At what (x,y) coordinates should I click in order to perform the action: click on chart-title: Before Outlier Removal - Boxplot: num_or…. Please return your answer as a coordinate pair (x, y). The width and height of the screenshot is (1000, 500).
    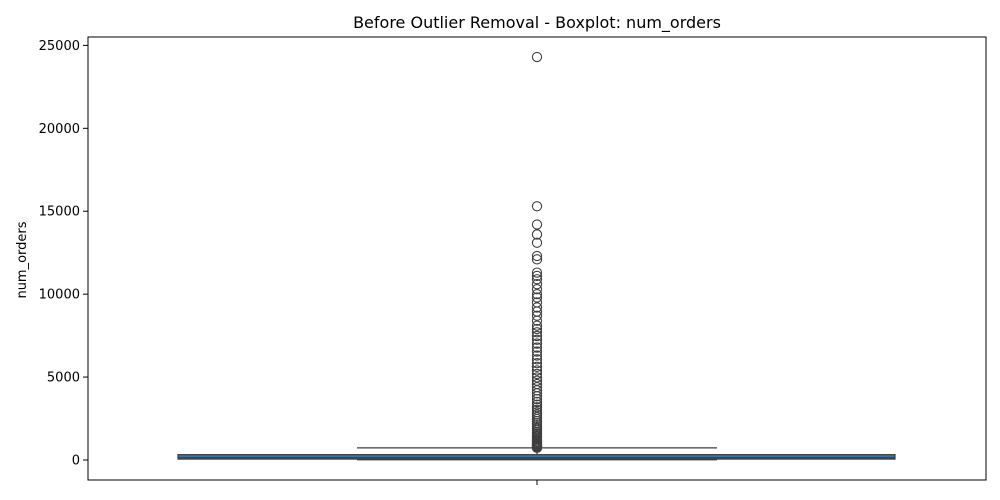
    Looking at the image, I should click on (537, 23).